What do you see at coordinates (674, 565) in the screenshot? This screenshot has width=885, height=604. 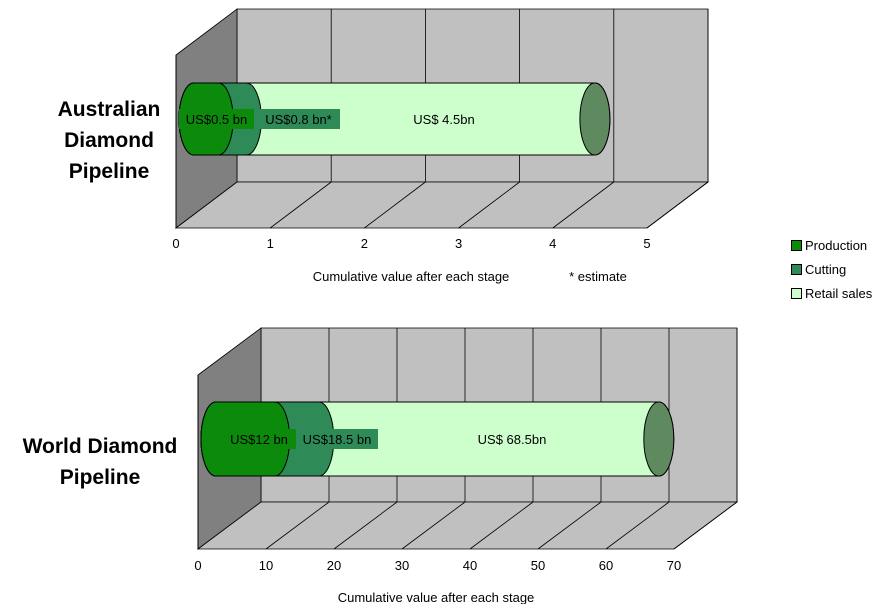 I see `chart-2-tick-label: 70` at bounding box center [674, 565].